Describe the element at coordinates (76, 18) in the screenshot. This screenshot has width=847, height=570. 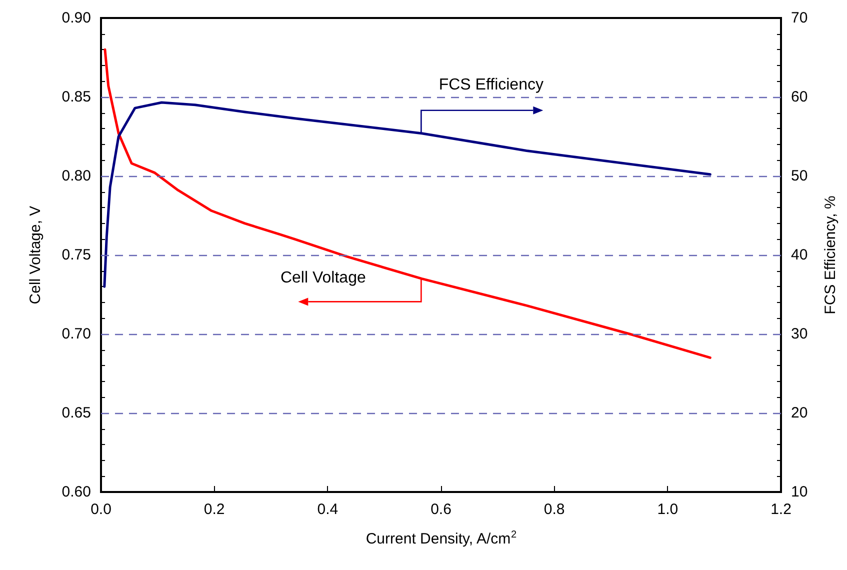
I see `y-tick-label: 0.90` at that location.